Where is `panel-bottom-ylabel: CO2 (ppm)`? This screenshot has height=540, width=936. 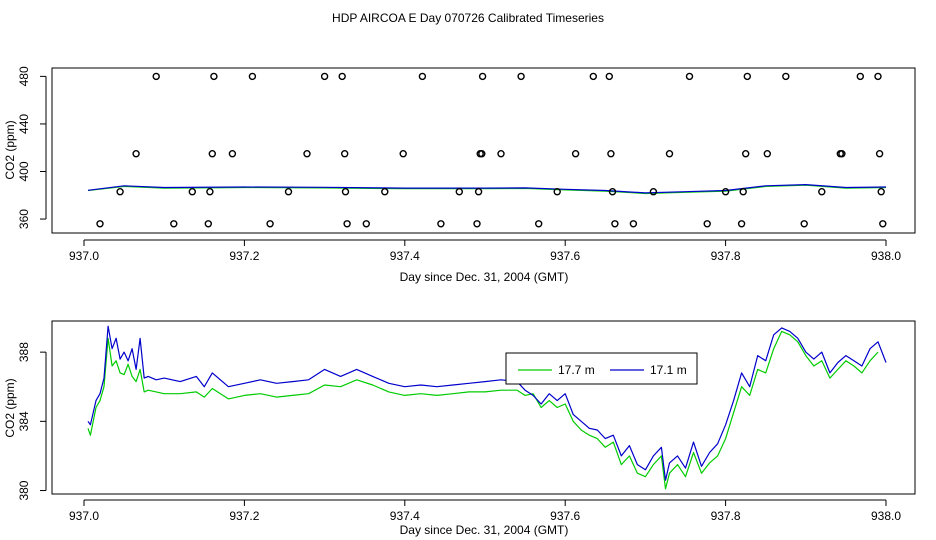
panel-bottom-ylabel: CO2 (ppm) is located at coordinates (10, 407).